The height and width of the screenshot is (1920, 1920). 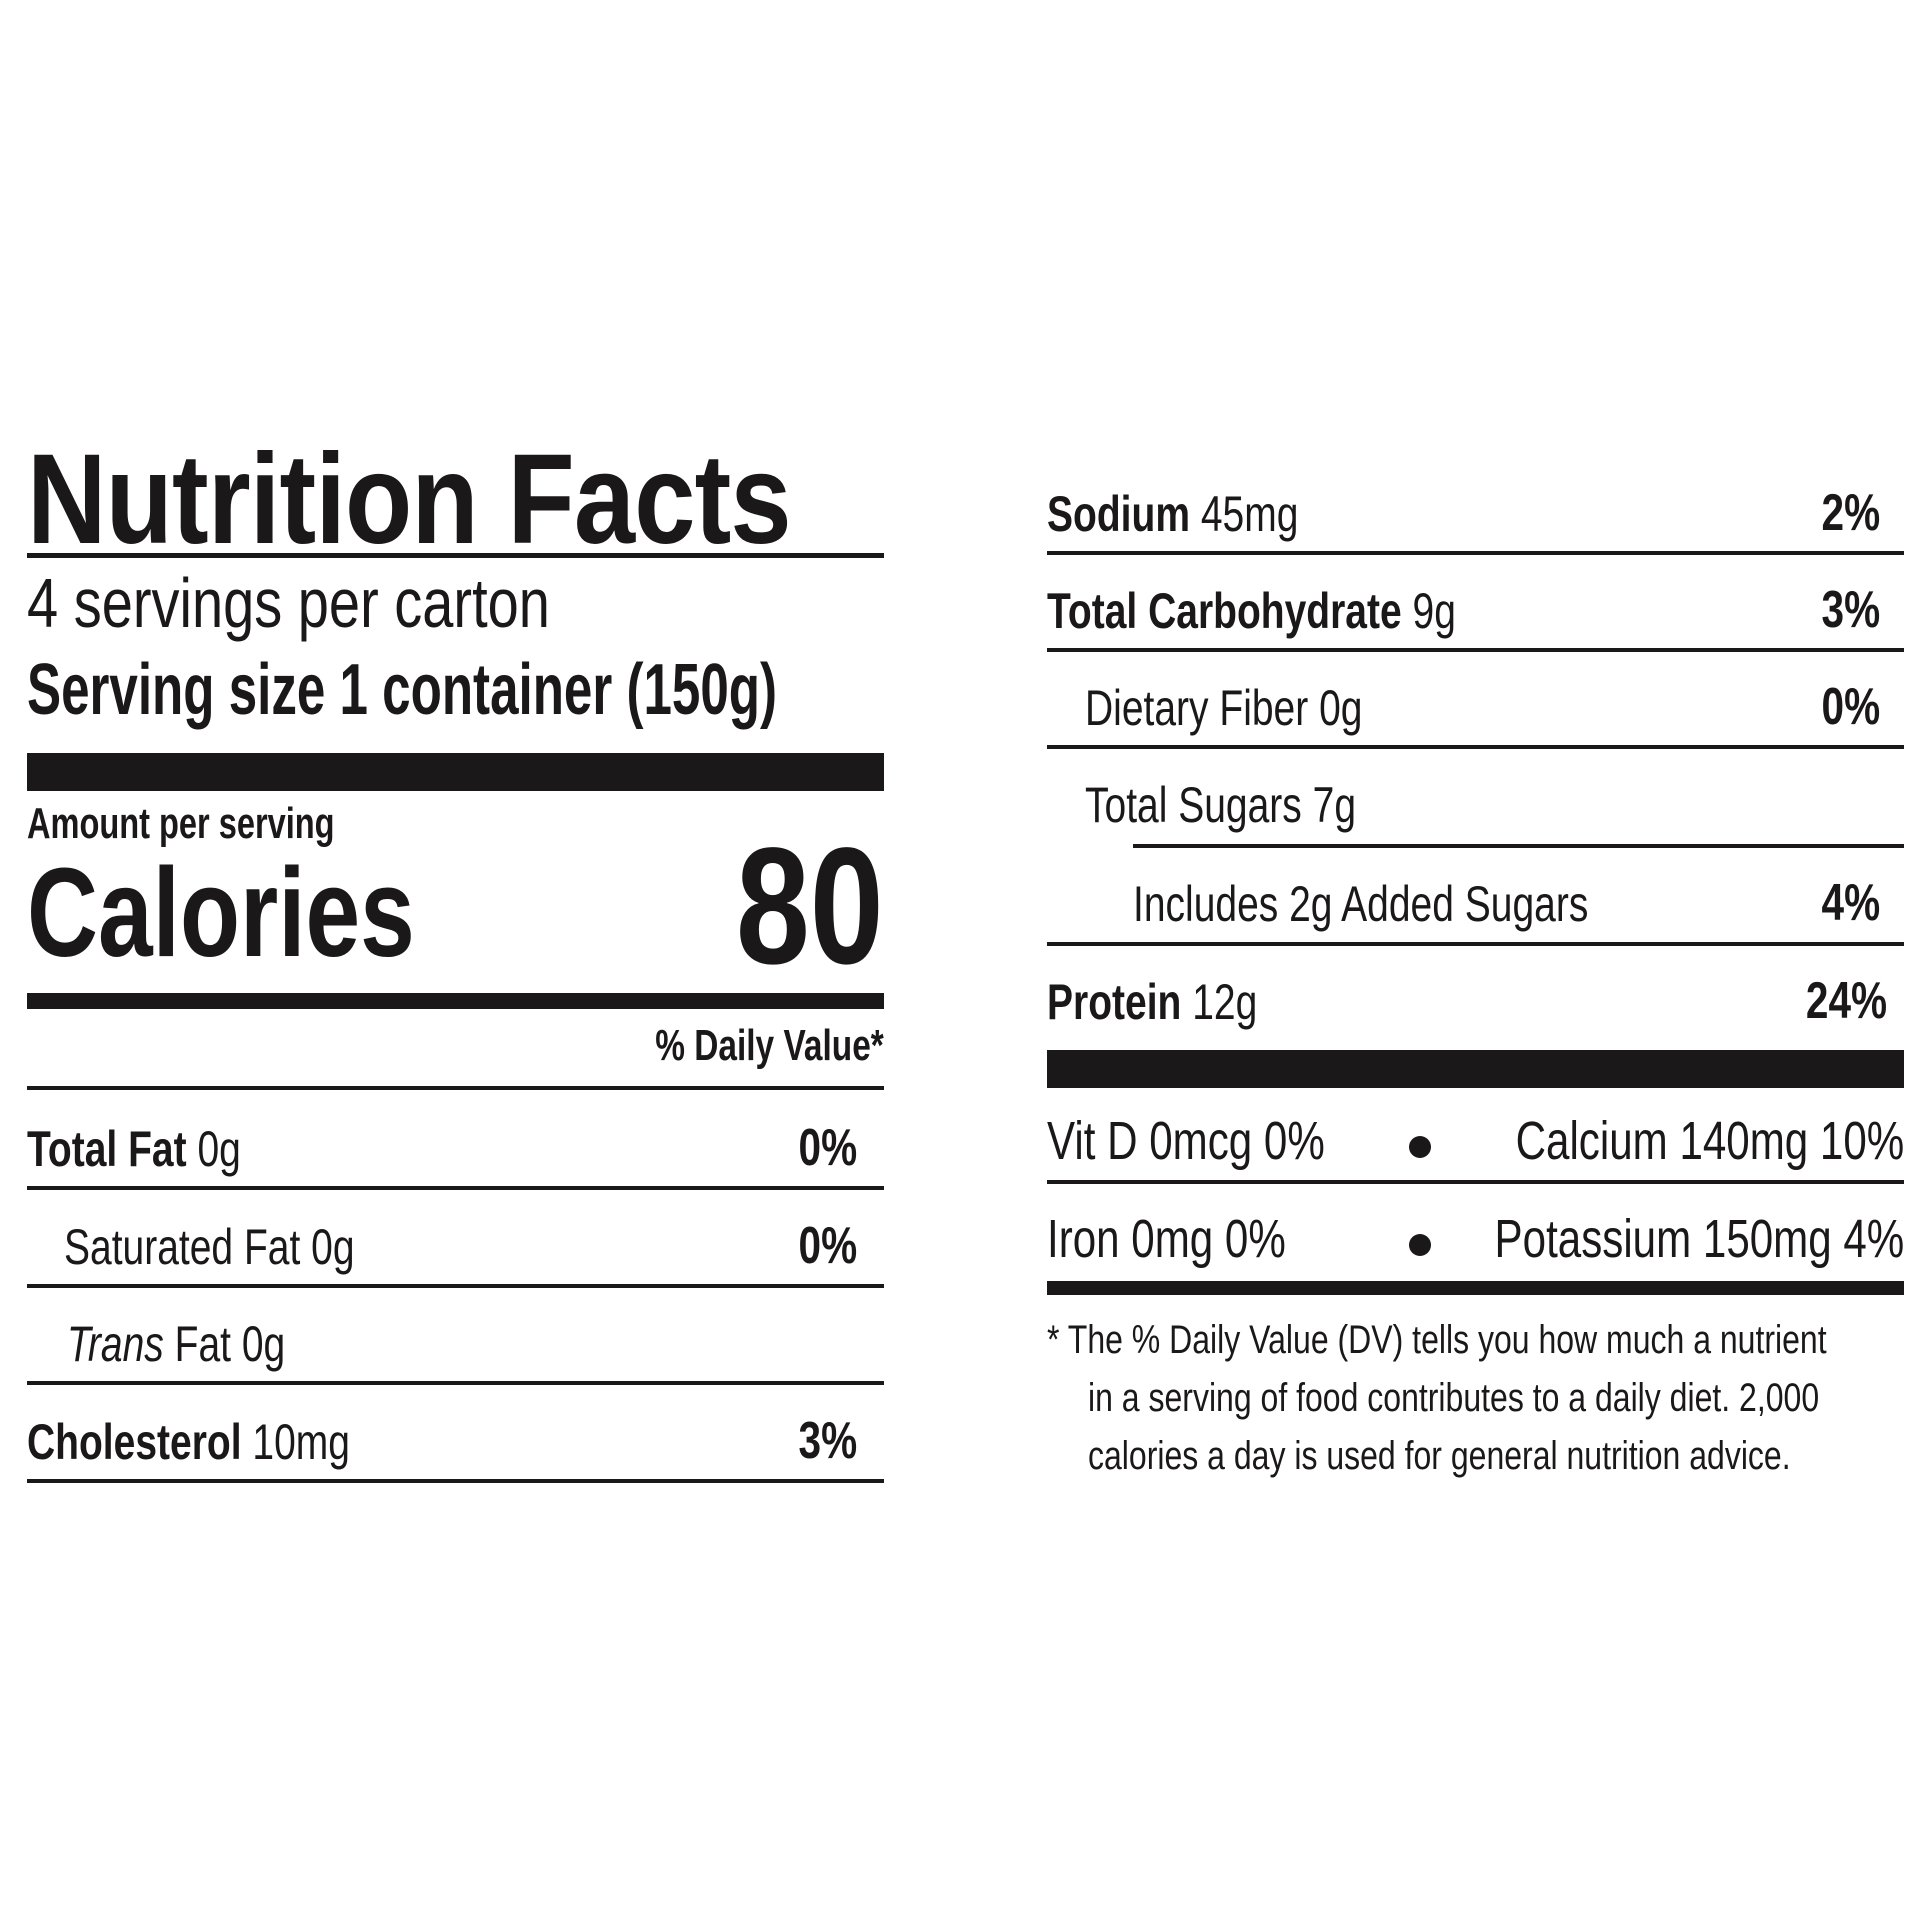 I want to click on nutrient-daily-value: 4%, so click(x=1850, y=903).